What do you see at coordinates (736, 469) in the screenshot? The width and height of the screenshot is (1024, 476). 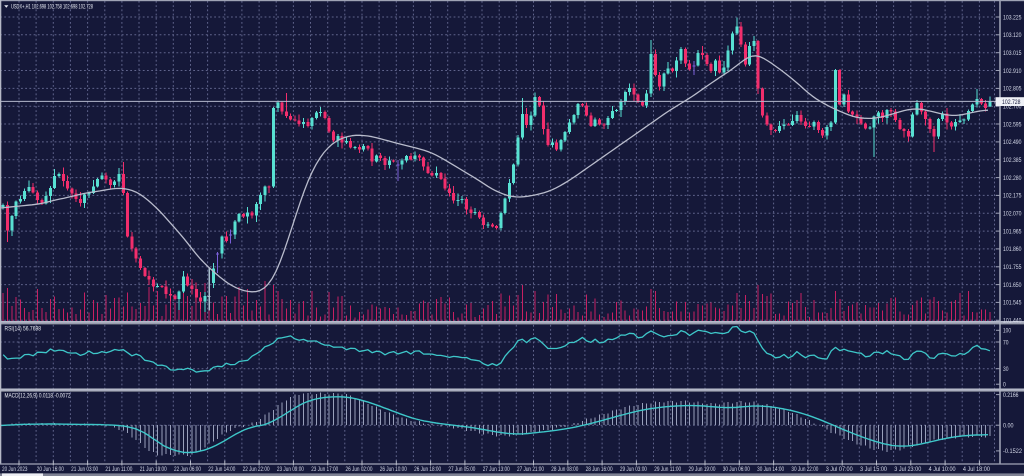 I see `svg-text: 30 Jun 06:00` at bounding box center [736, 469].